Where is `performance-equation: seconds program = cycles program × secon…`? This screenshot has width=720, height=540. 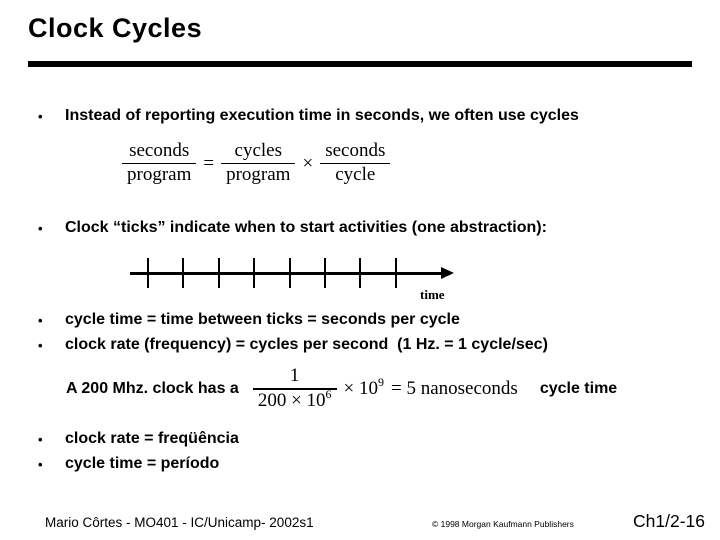 performance-equation: seconds program = cycles program × secon… is located at coordinates (256, 163).